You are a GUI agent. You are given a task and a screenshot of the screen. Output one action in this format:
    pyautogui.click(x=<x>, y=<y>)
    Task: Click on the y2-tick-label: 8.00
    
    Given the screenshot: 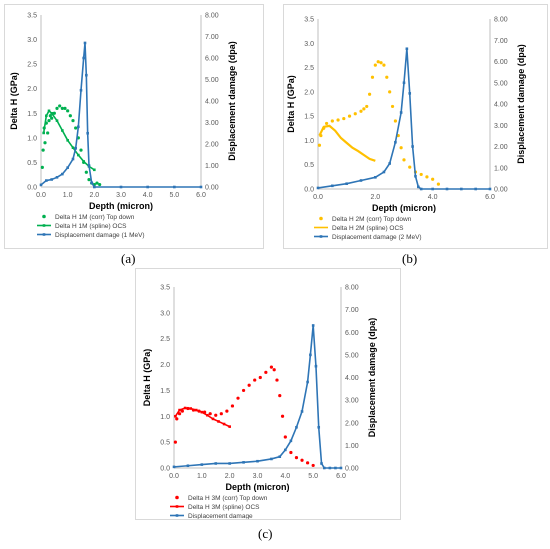 What is the action you would take?
    pyautogui.click(x=212, y=16)
    